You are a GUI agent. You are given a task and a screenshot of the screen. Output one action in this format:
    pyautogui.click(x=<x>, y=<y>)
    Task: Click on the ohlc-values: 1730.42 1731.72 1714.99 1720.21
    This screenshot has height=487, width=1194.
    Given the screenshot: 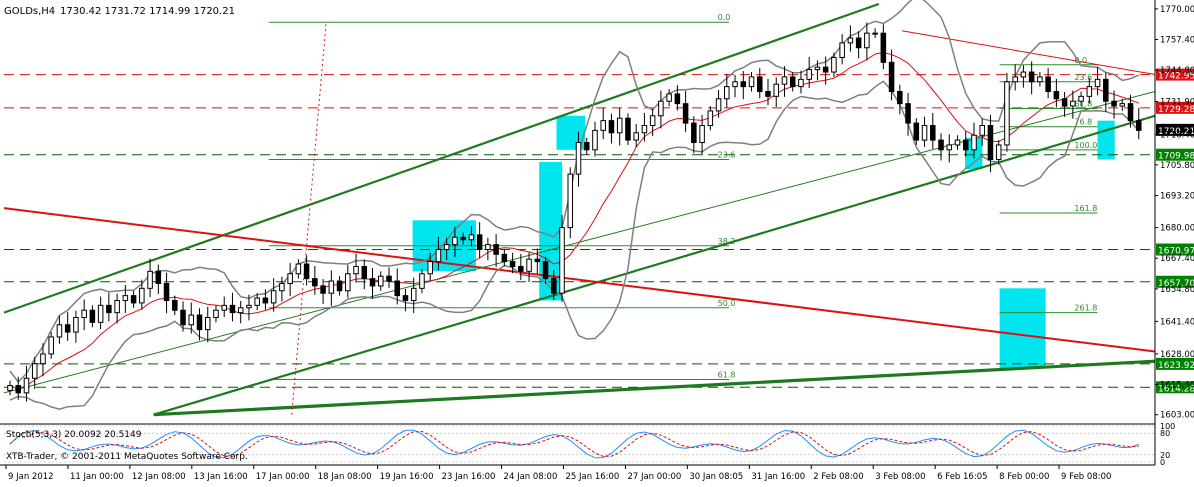 What is the action you would take?
    pyautogui.click(x=147, y=11)
    